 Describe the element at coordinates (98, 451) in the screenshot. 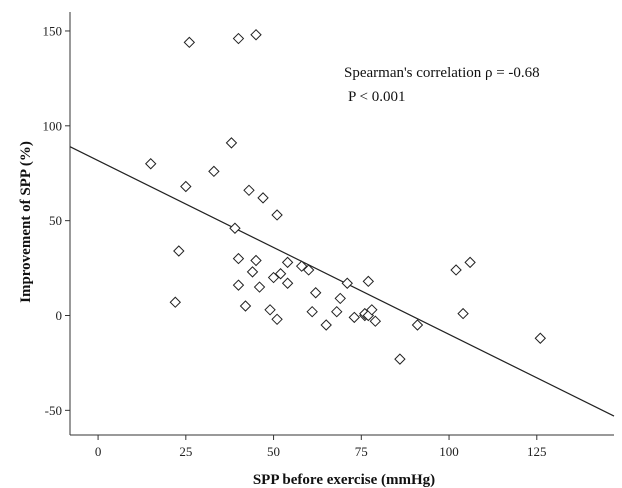

I see `x-tick-label: 0` at that location.